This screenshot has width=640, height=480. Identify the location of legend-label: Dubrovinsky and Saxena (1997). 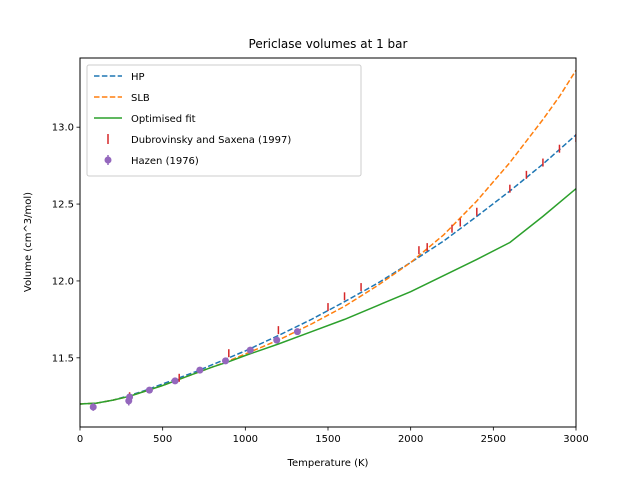
(211, 140).